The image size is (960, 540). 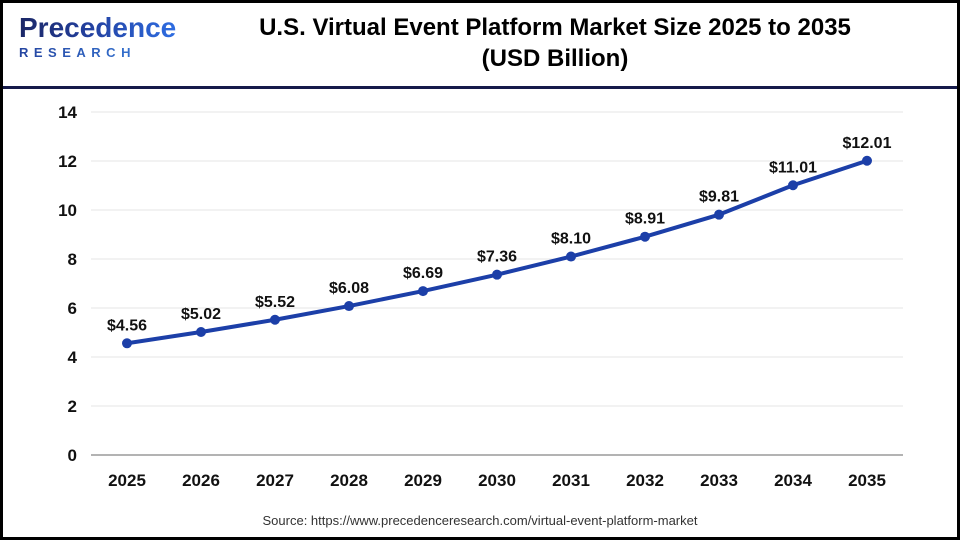 I want to click on data-point-label: $5.02, so click(x=201, y=314).